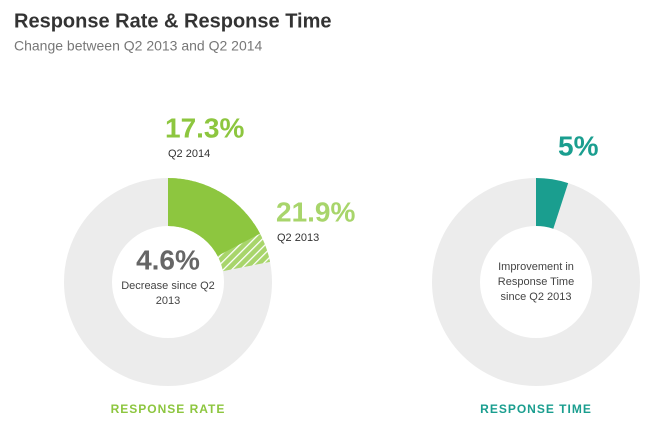 The height and width of the screenshot is (442, 665). I want to click on value-label: 17.3%, so click(204, 127).